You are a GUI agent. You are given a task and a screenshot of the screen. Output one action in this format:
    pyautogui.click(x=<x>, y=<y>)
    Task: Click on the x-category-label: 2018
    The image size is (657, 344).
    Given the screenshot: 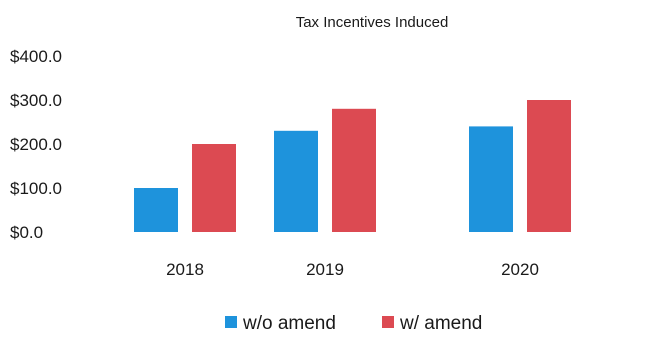 What is the action you would take?
    pyautogui.click(x=185, y=269)
    